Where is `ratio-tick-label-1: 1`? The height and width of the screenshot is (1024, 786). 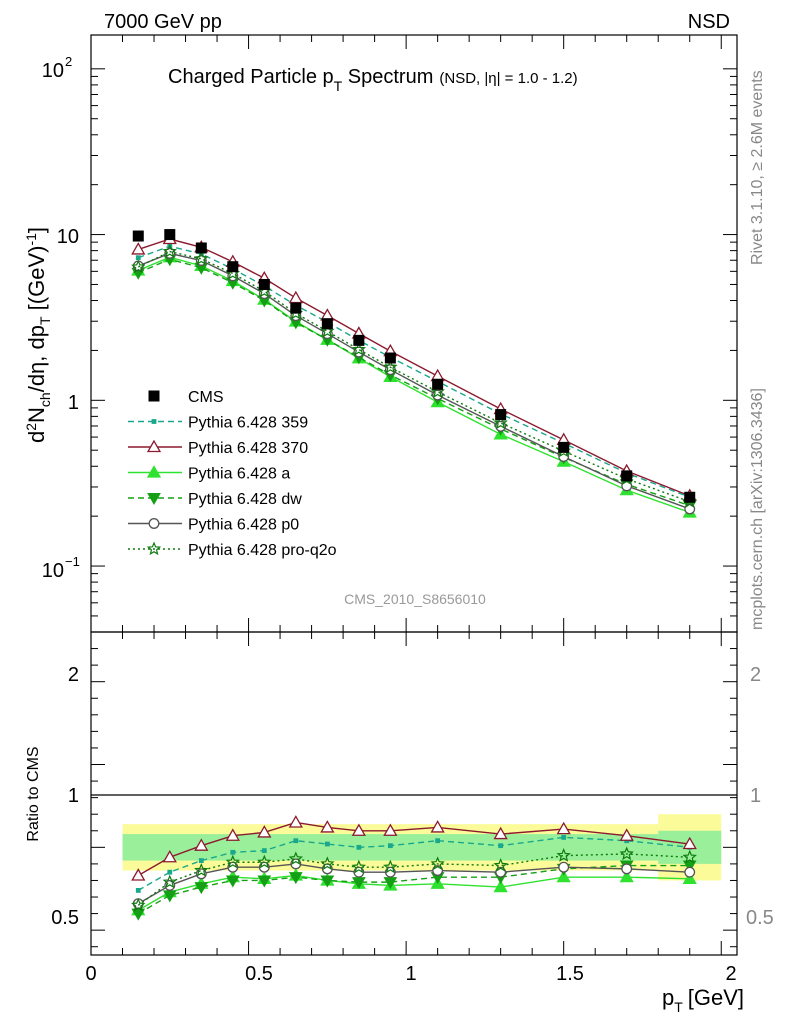
ratio-tick-label-1: 1 is located at coordinates (73, 796).